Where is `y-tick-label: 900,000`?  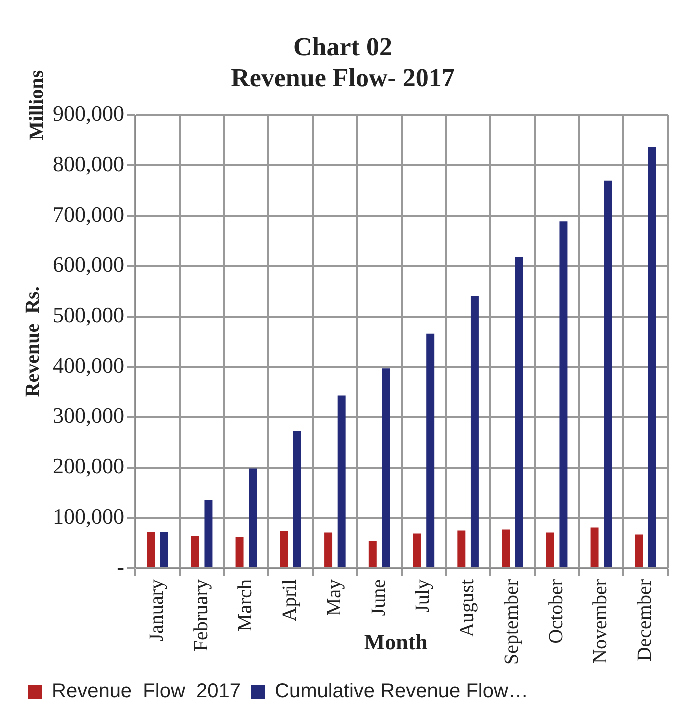 y-tick-label: 900,000 is located at coordinates (88, 113).